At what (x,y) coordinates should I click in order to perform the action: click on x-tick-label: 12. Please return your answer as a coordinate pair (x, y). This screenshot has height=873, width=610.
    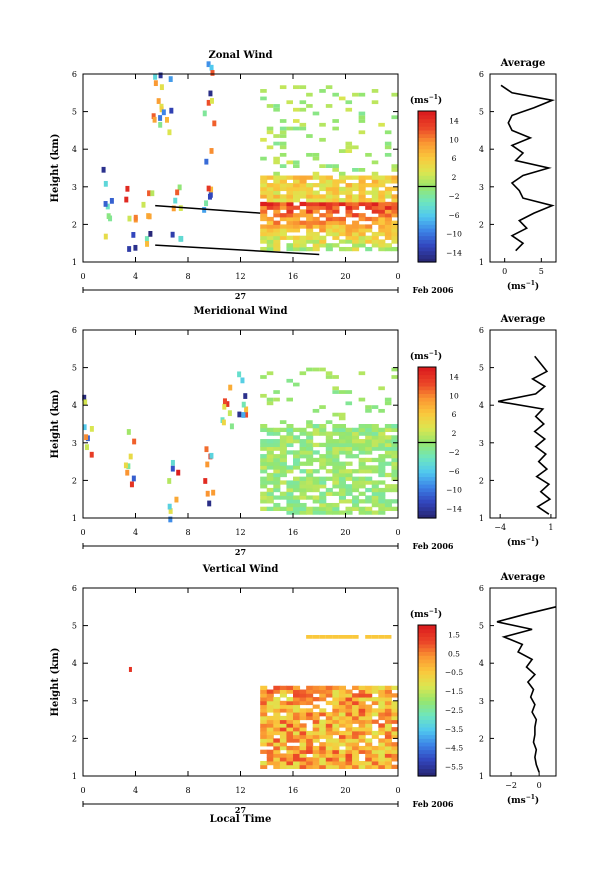
    Looking at the image, I should click on (240, 532).